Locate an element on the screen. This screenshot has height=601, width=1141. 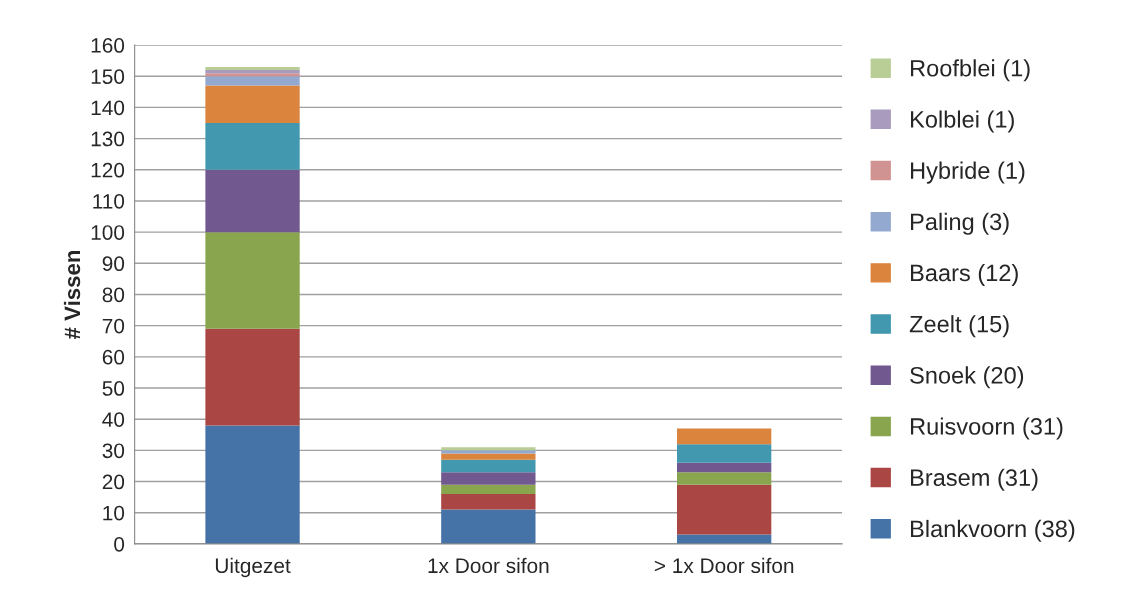
y-tick-label: 20 is located at coordinates (113, 482).